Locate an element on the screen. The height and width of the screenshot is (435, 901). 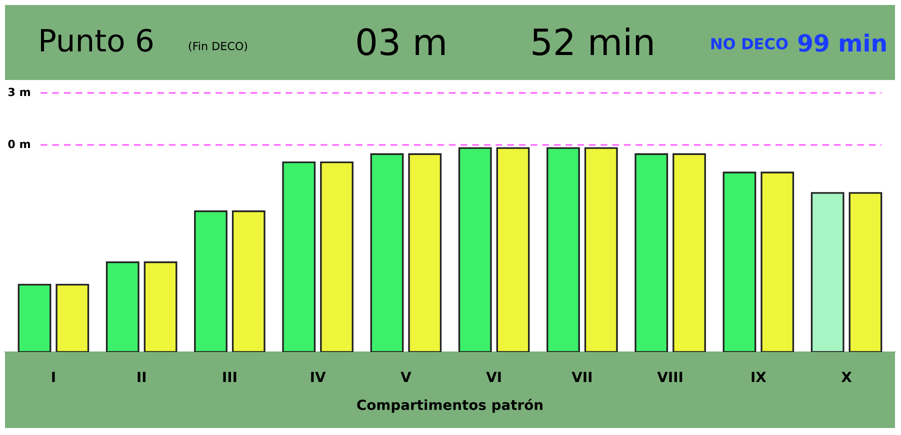
text: 03 m is located at coordinates (401, 42).